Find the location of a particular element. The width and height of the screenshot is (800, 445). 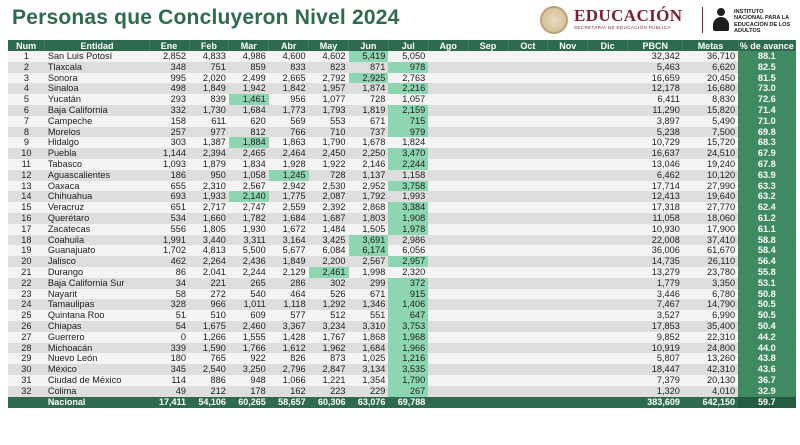

month-value: 6,056 is located at coordinates (408, 251).